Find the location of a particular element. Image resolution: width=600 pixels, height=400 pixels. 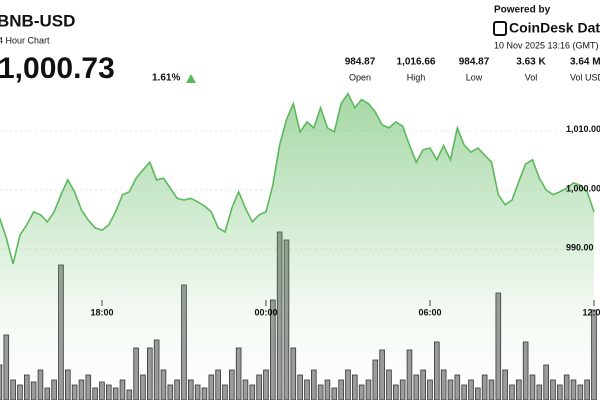

change: 1.61% is located at coordinates (166, 78).